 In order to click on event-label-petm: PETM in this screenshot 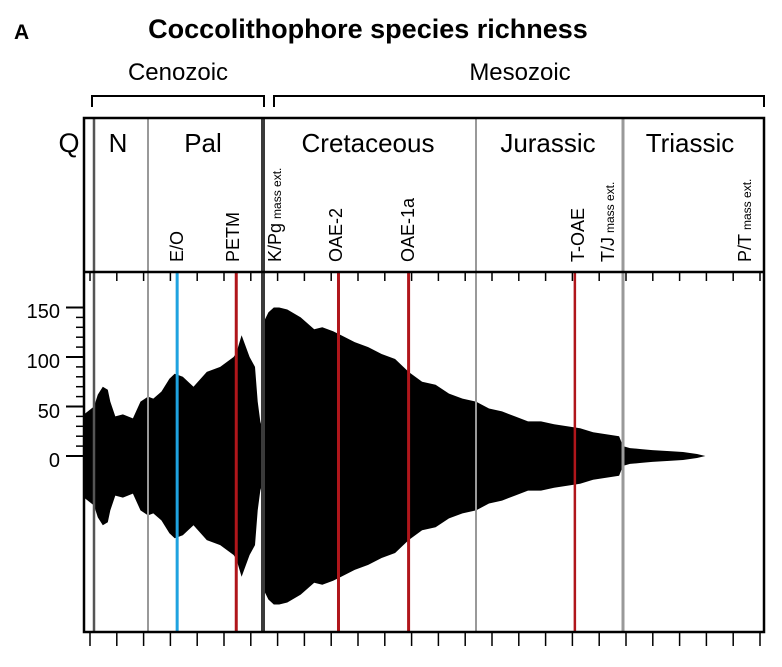, I will do `click(233, 237)`.